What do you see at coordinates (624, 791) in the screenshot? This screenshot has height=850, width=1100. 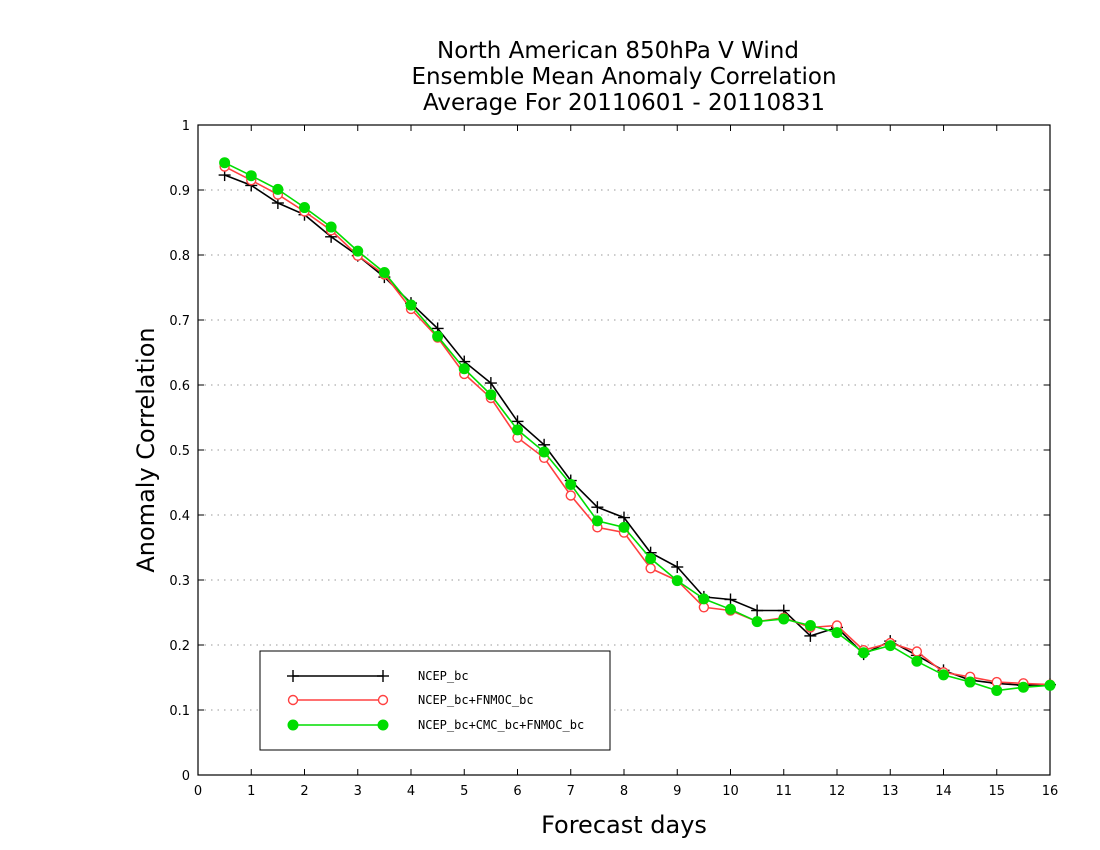 I see `x-tick-label: 8` at bounding box center [624, 791].